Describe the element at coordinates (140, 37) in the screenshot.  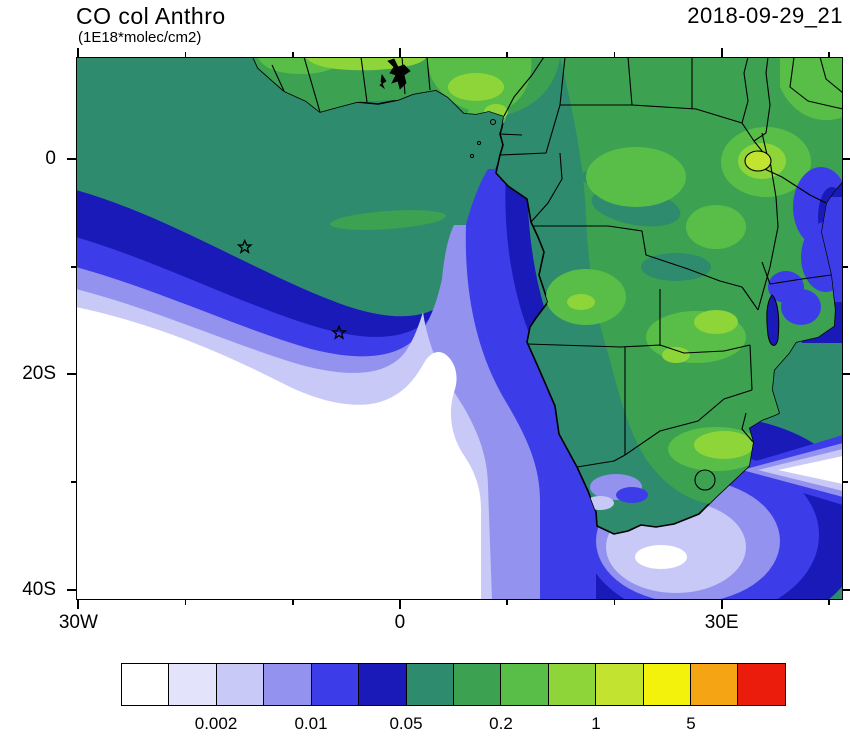
I see `plot-units-label: (1E18*molec/cm2)` at that location.